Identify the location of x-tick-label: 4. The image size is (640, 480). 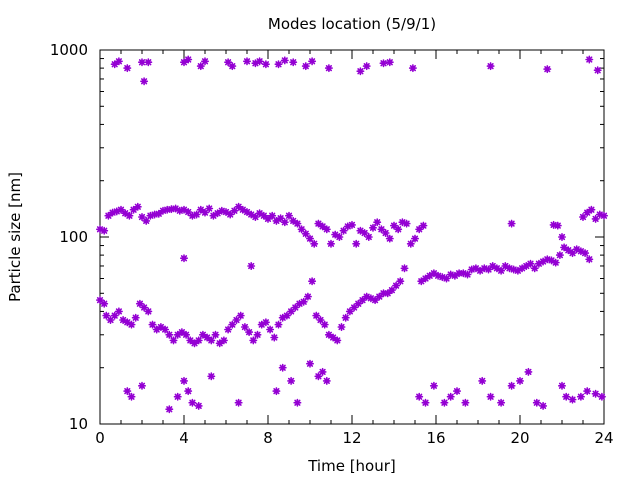
(184, 438).